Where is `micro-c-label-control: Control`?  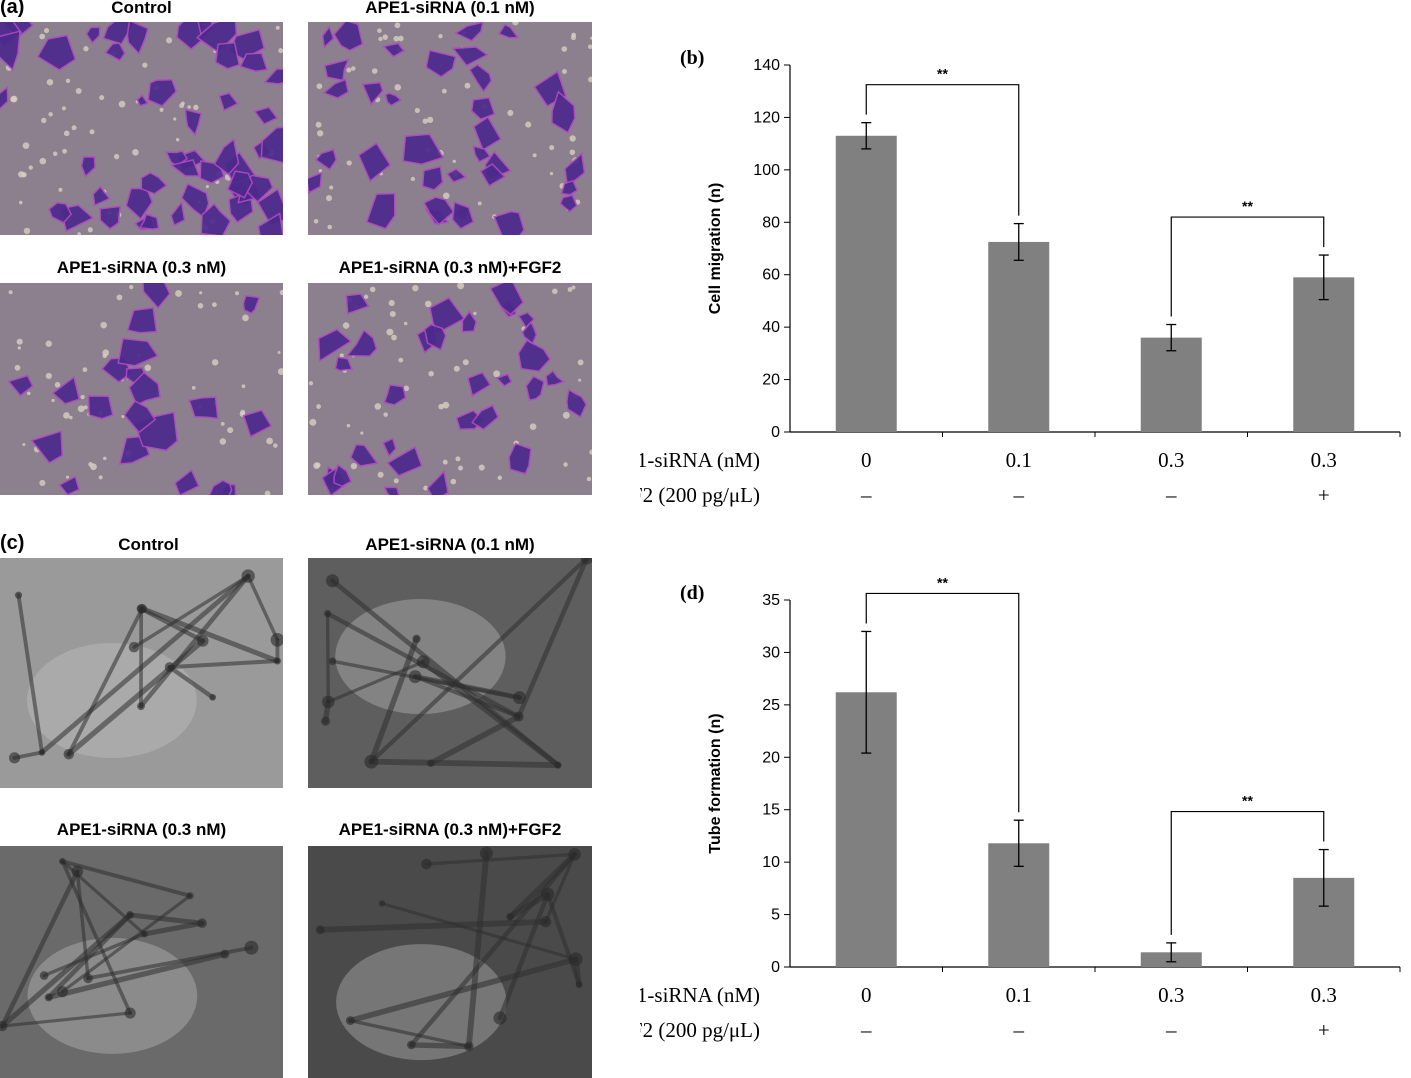
micro-c-label-control: Control is located at coordinates (148, 544).